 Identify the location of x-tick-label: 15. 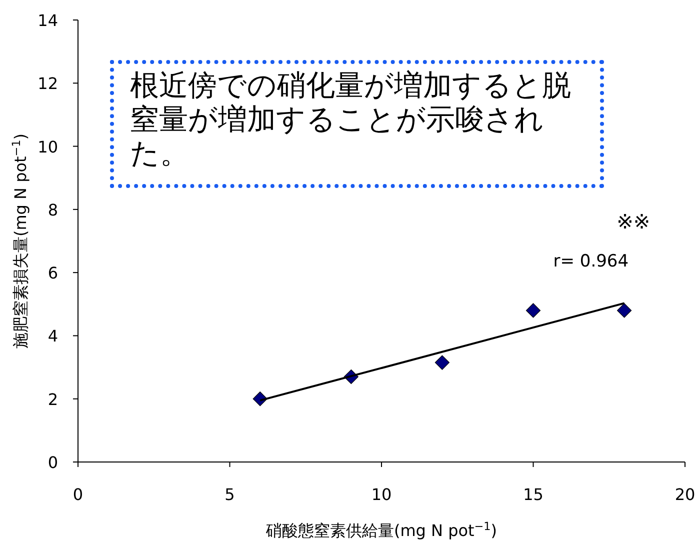
(533, 494).